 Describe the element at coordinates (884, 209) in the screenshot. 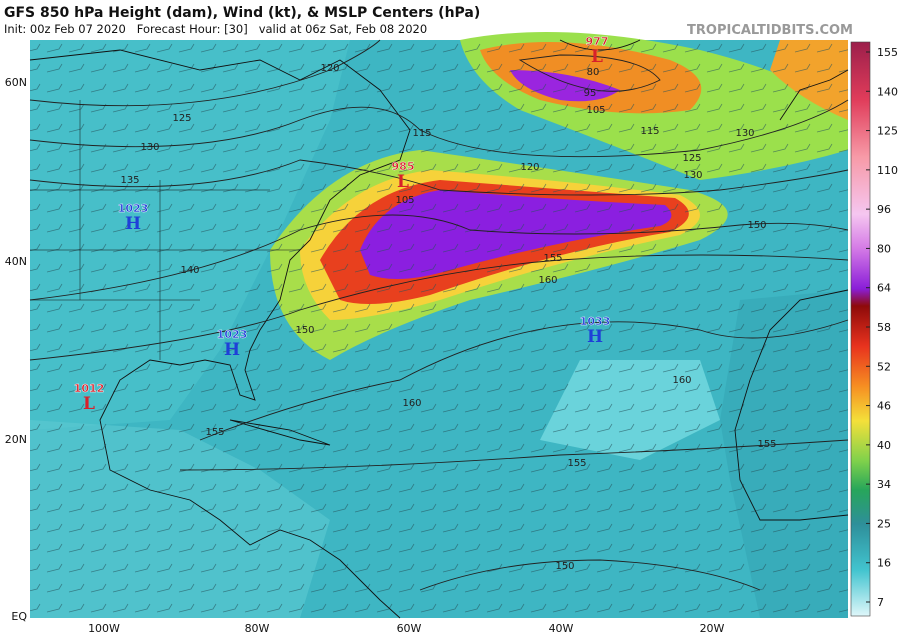

I see `colorbar-label: 96` at that location.